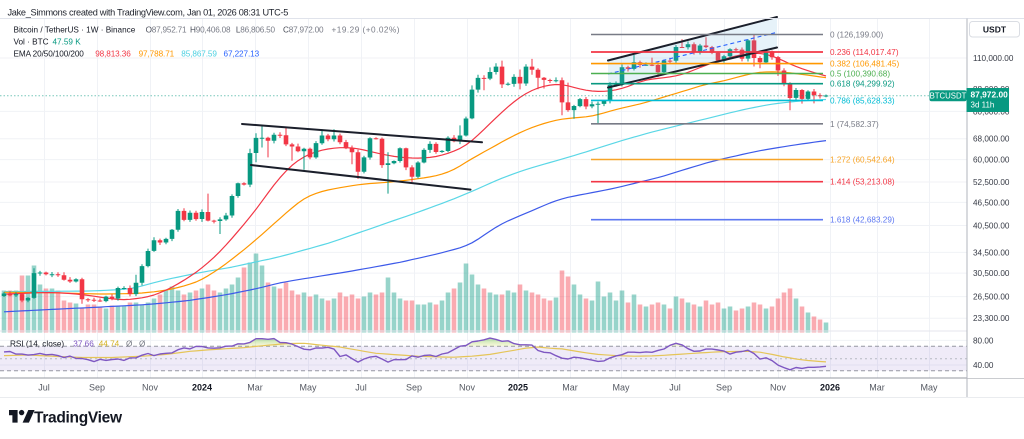  I want to click on svg-text: 1.618 (42,683.29), so click(862, 220).